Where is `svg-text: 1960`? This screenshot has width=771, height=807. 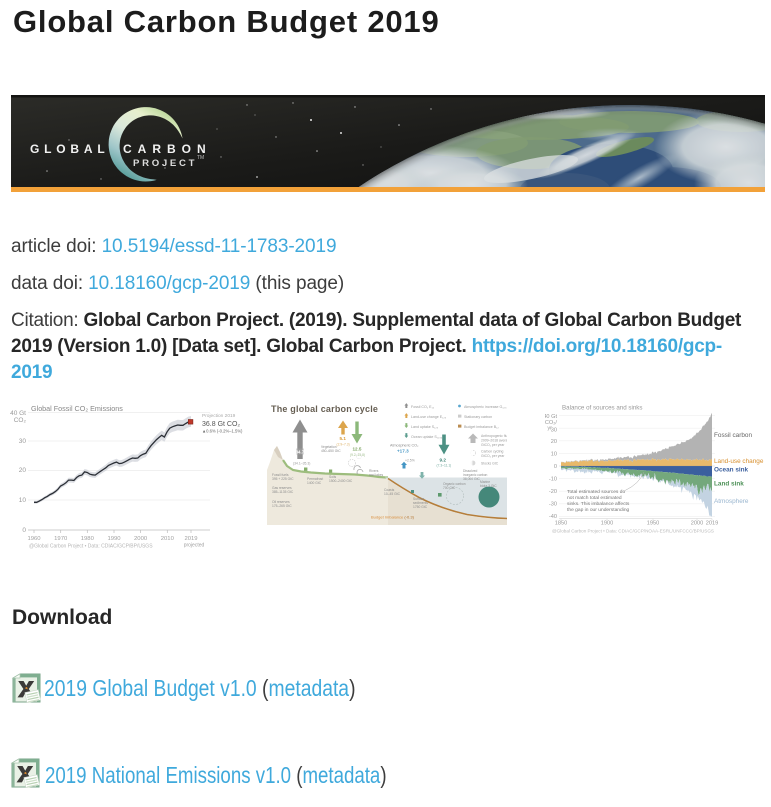
svg-text: 1960 is located at coordinates (34, 539).